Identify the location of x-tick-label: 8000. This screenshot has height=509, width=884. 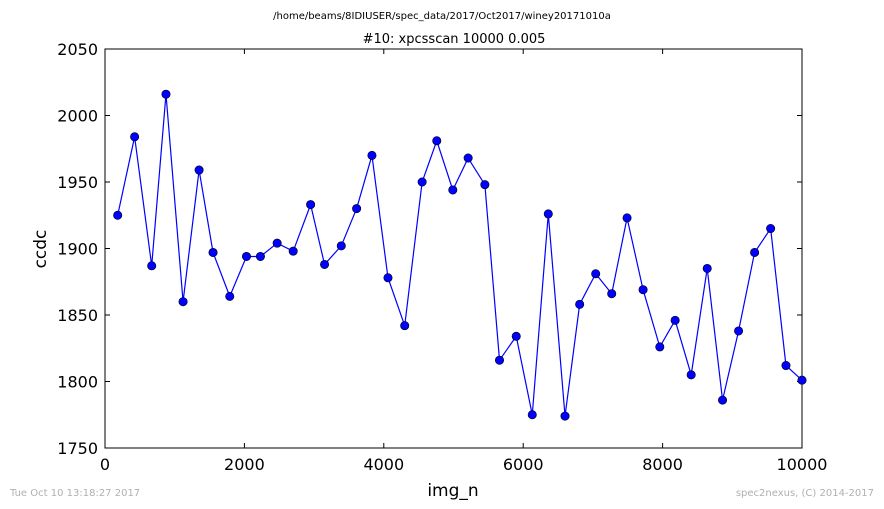
(662, 464).